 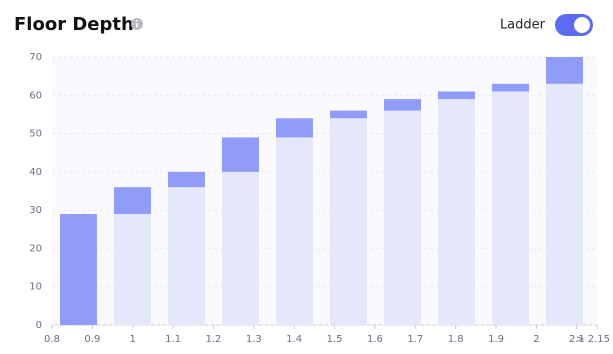 I want to click on y-tick-label: 30, so click(x=35, y=210).